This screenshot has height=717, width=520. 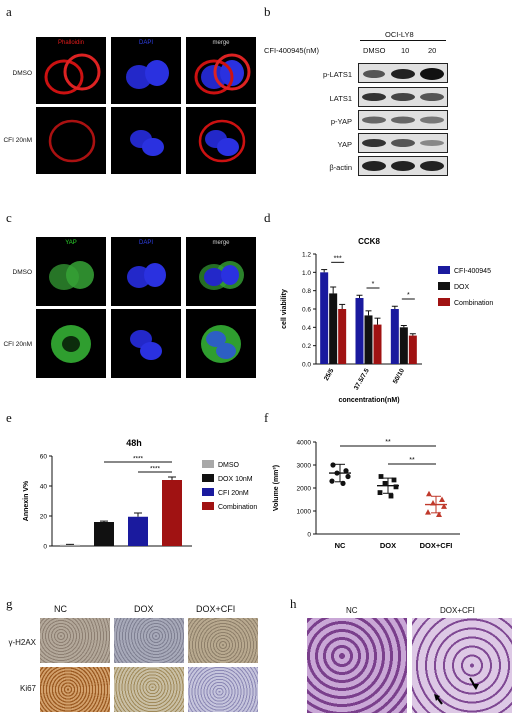 What do you see at coordinates (71, 343) in the screenshot?
I see `micrograph-yap-cfi` at bounding box center [71, 343].